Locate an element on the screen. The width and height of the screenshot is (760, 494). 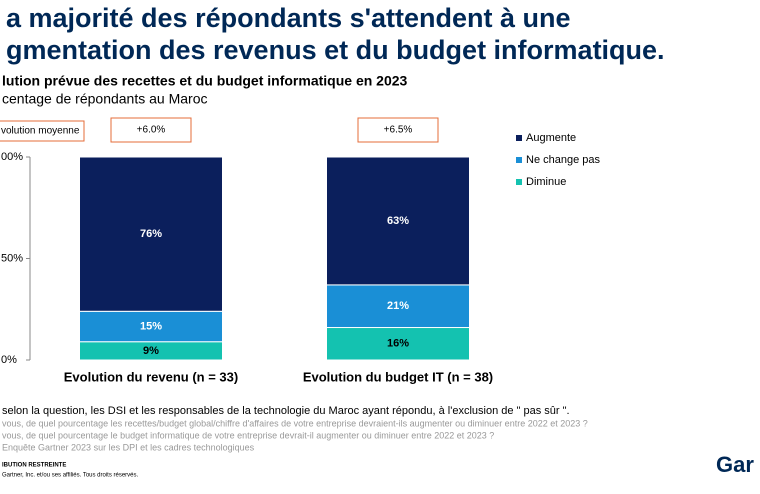
value-label: 15% is located at coordinates (151, 326).